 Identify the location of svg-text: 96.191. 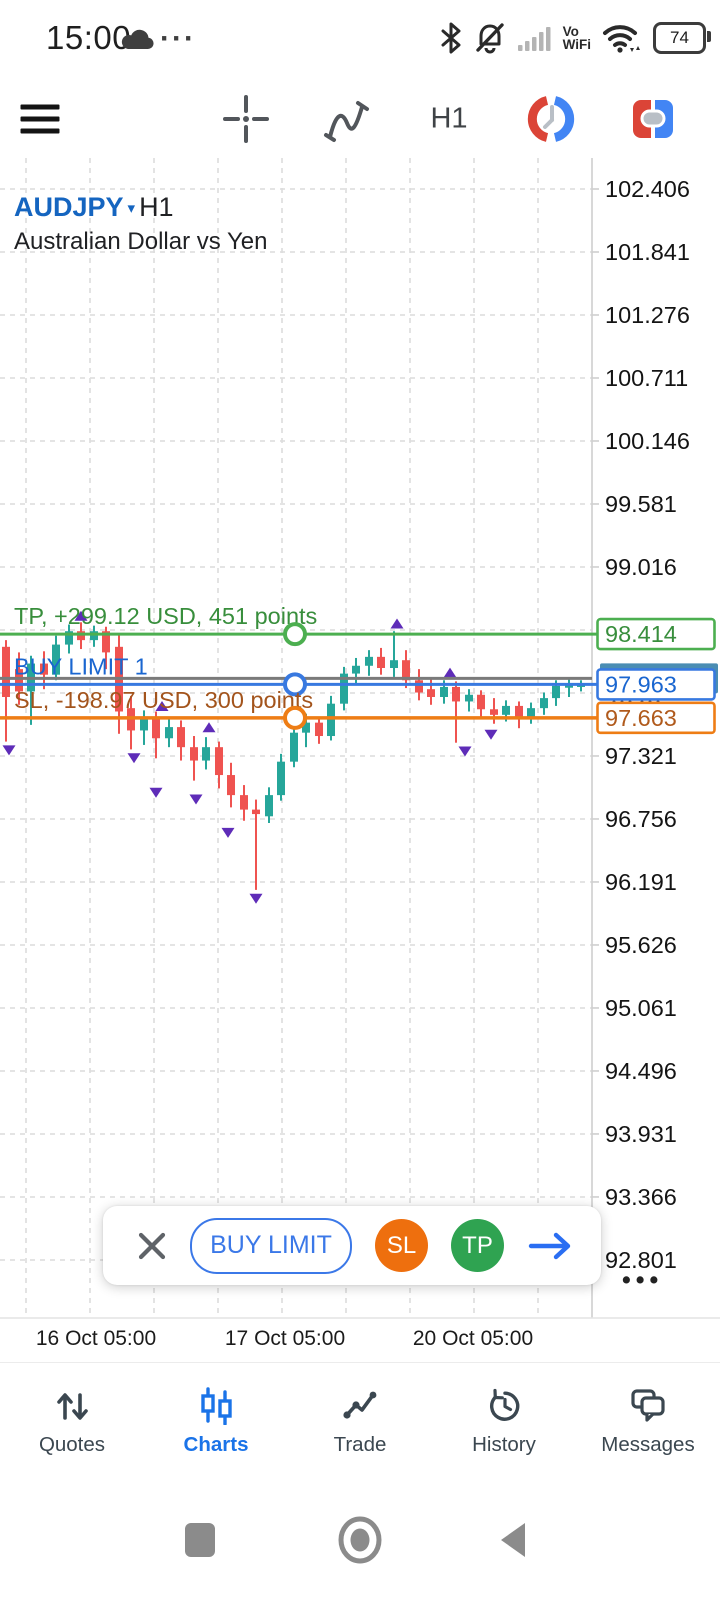
(641, 882).